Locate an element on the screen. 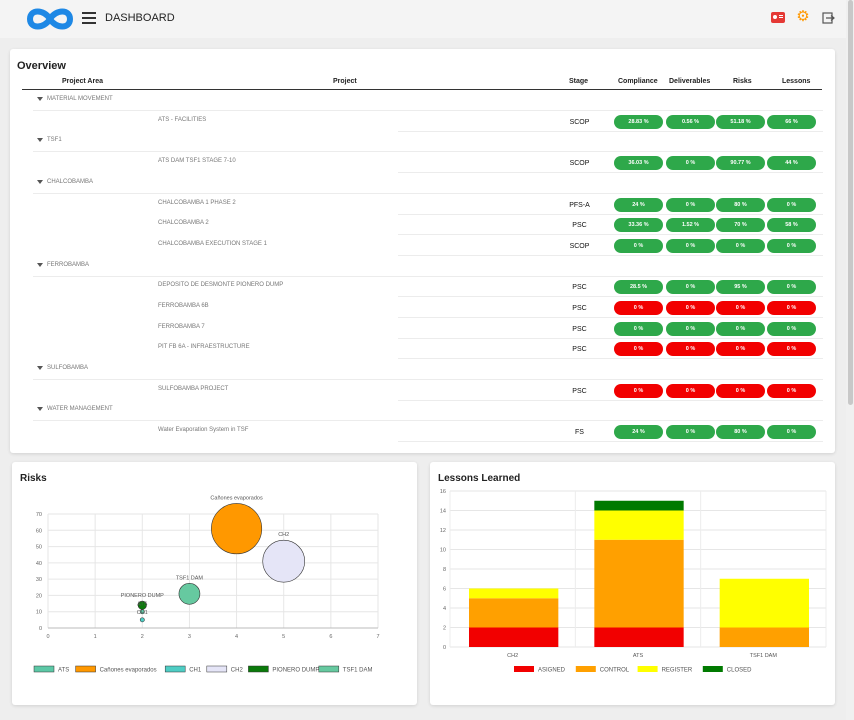 Image resolution: width=854 pixels, height=720 pixels. project-name: CHALCOBAMBA 1 PHASE 2 is located at coordinates (197, 203).